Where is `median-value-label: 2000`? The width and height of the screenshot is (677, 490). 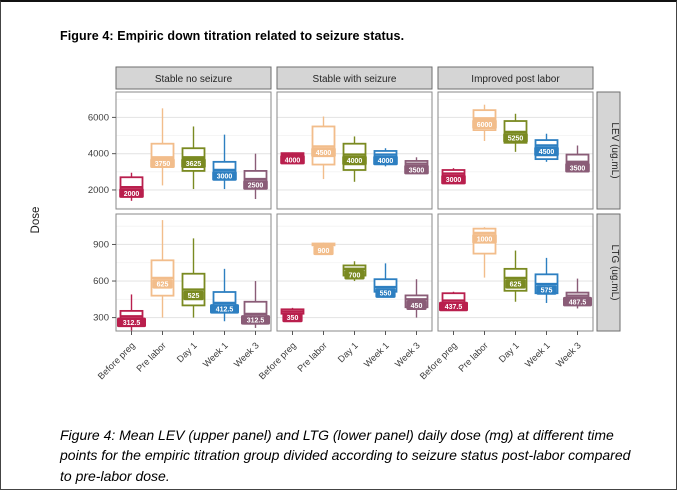 median-value-label: 2000 is located at coordinates (132, 194).